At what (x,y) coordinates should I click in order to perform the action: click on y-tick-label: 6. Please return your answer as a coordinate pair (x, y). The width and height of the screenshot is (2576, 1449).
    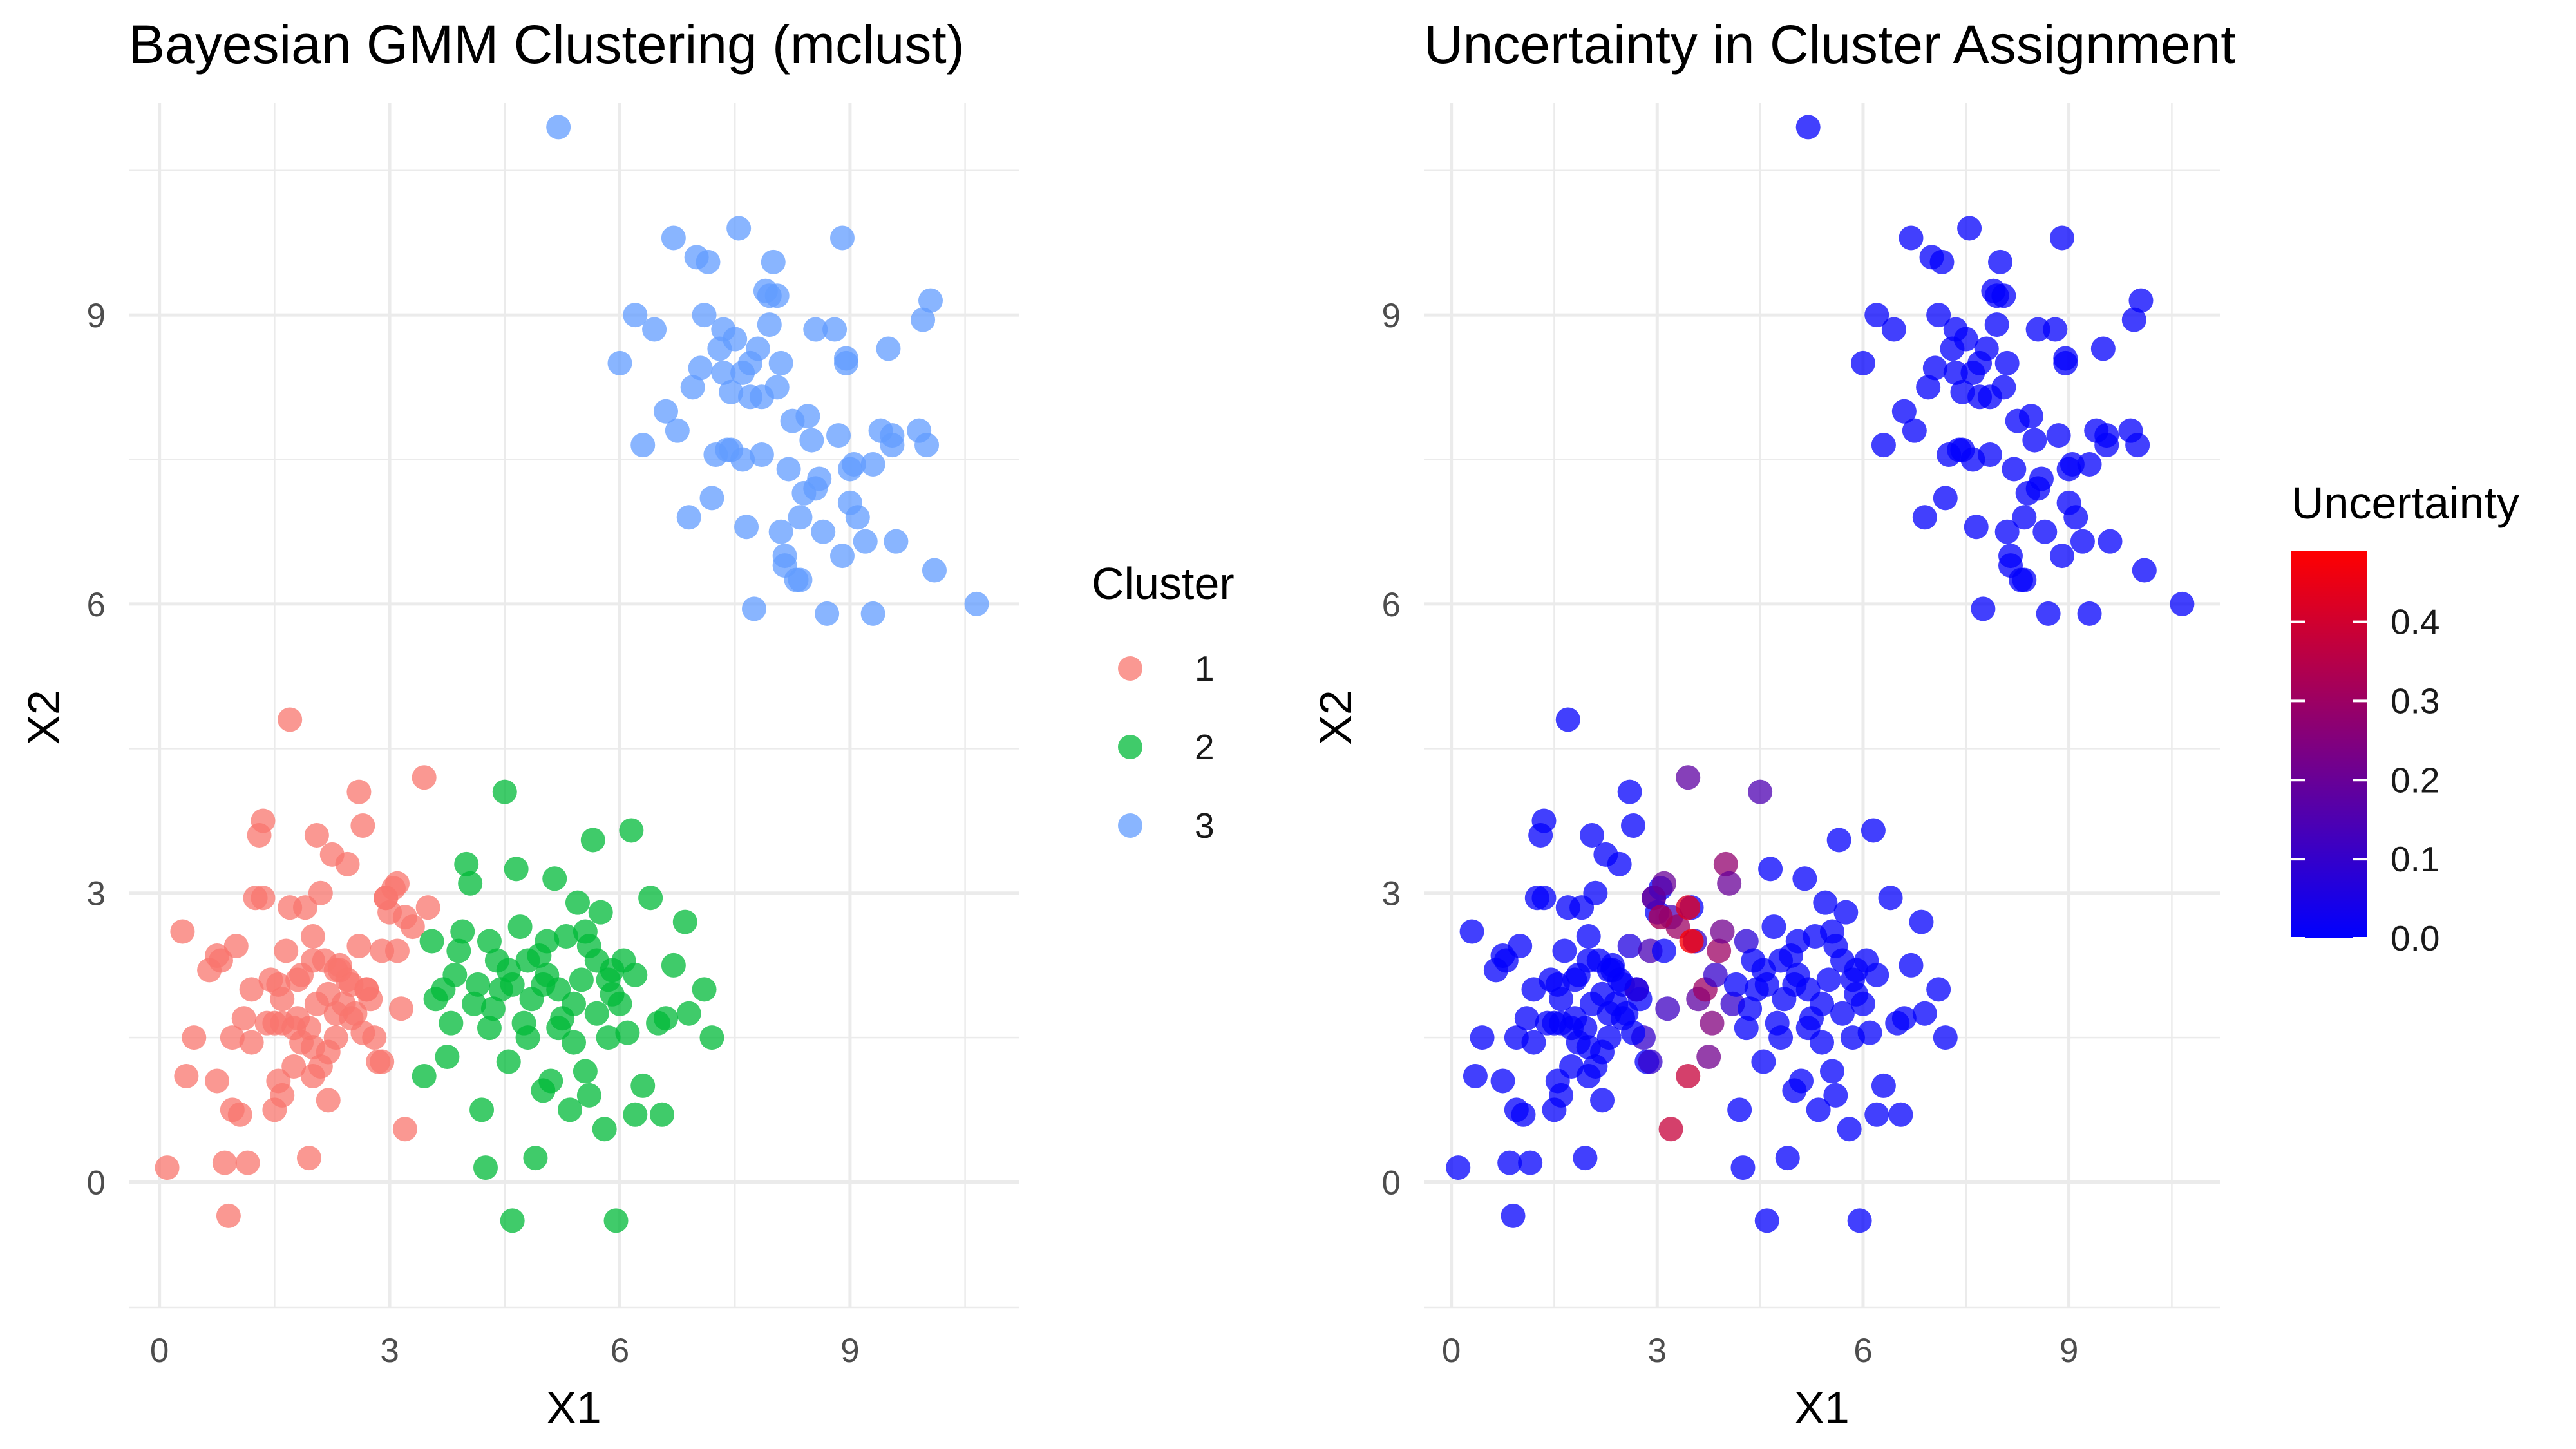
    Looking at the image, I should click on (1391, 605).